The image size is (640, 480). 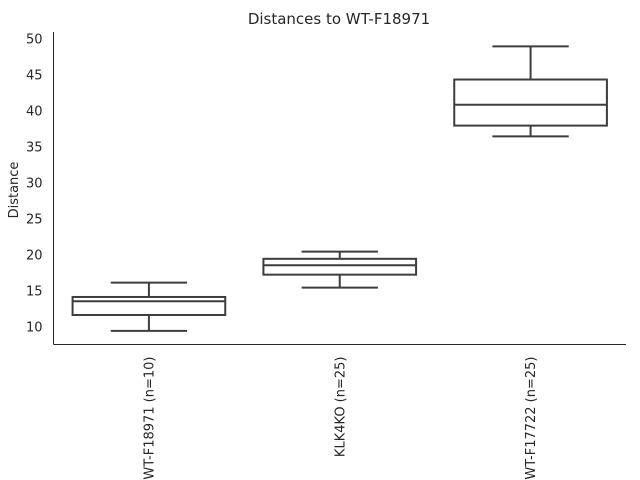 What do you see at coordinates (34, 256) in the screenshot?
I see `y-tick-label-20: 20` at bounding box center [34, 256].